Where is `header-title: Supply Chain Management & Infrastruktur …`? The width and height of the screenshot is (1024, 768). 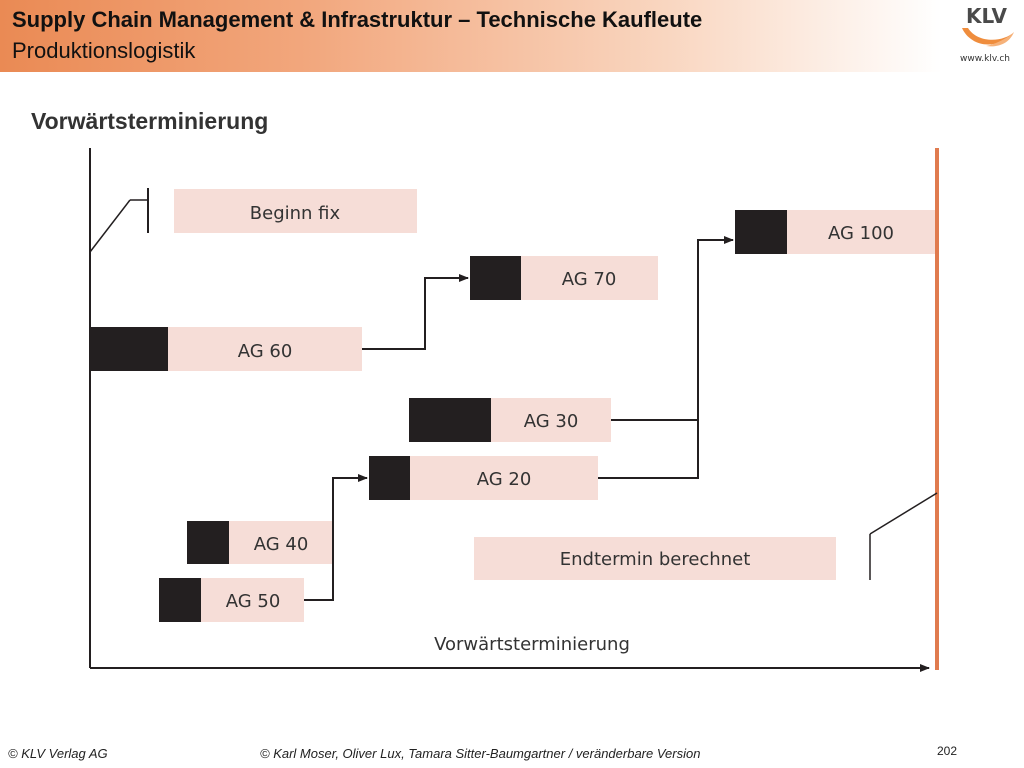 header-title: Supply Chain Management & Infrastruktur … is located at coordinates (357, 19).